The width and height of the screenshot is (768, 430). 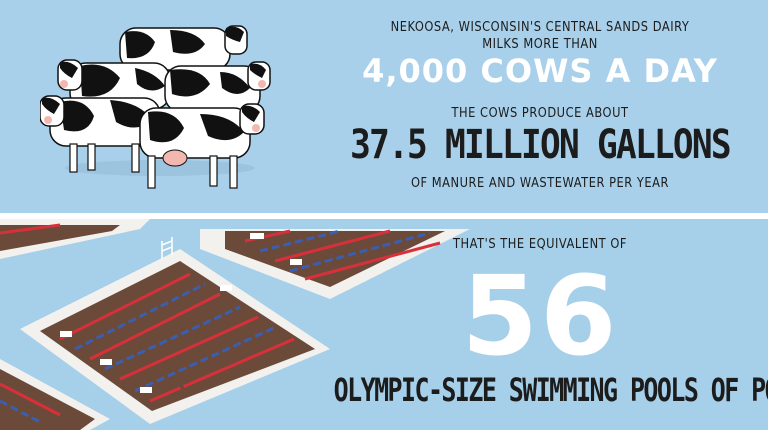 What do you see at coordinates (540, 183) in the screenshot?
I see `gallons-suffix: OF MANURE AND WASTEWATER PER YEAR` at bounding box center [540, 183].